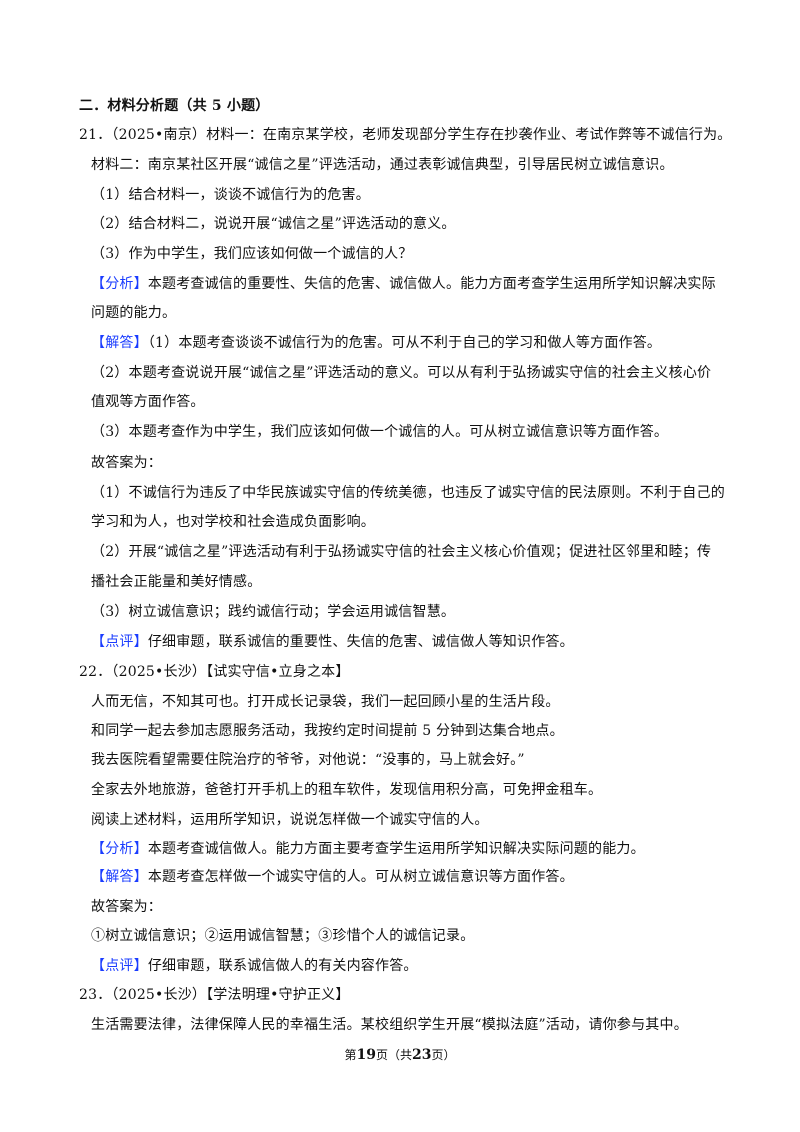 This screenshot has width=800, height=1132. I want to click on line-text: 和同学一起去参加志愿服务活动，我按约定时间提前 5 分钟到达集合地点。, so click(327, 731).